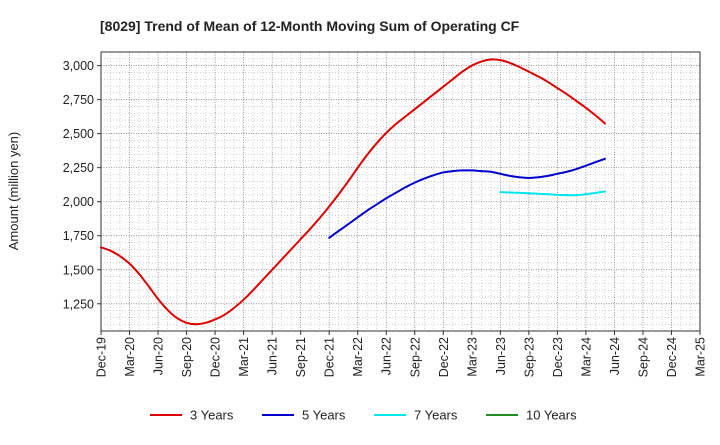 The image size is (720, 445). What do you see at coordinates (444, 357) in the screenshot?
I see `x-tick-label: Dec-22` at bounding box center [444, 357].